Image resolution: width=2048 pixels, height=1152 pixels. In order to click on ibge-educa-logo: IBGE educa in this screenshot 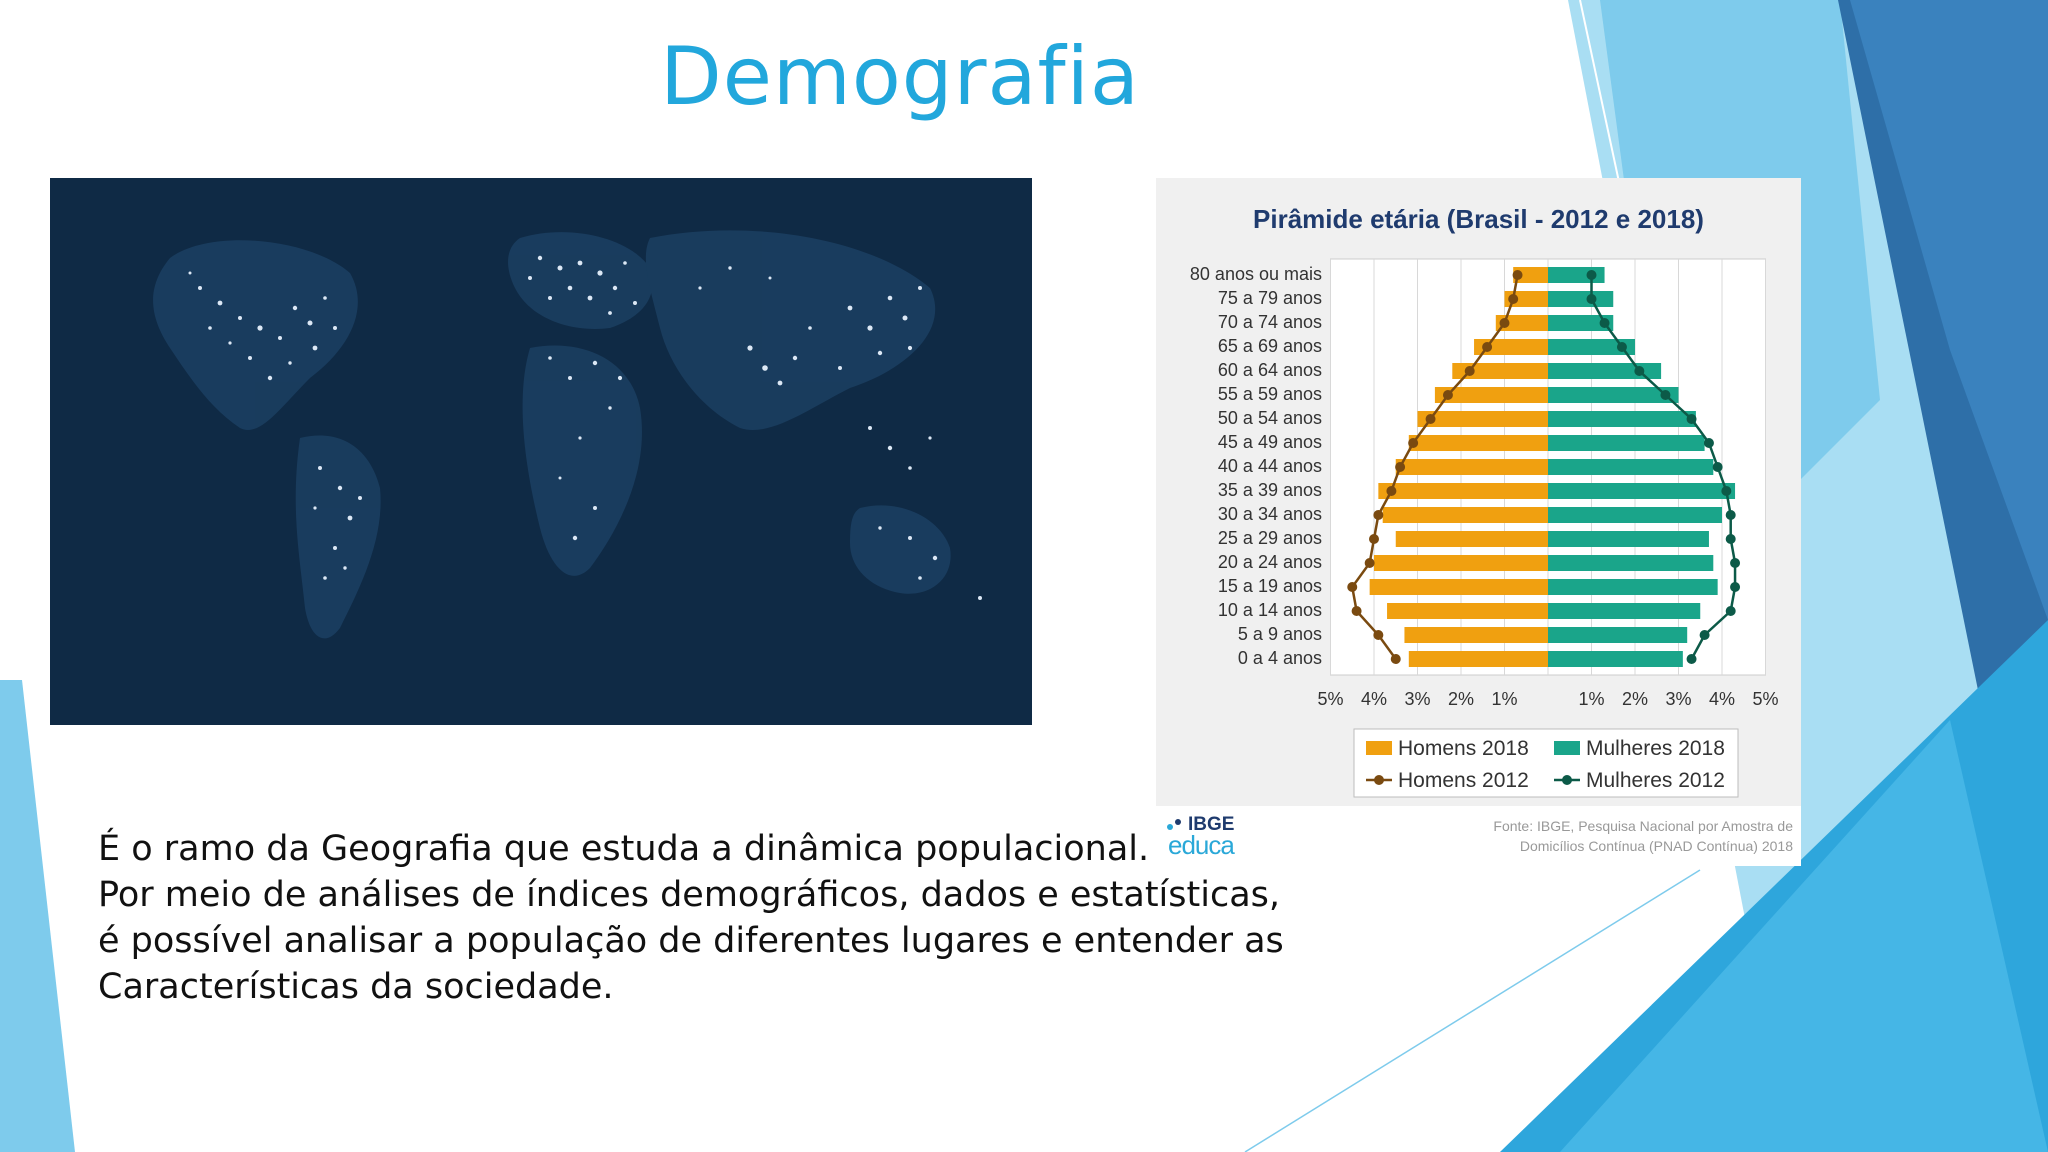, I will do `click(1216, 839)`.